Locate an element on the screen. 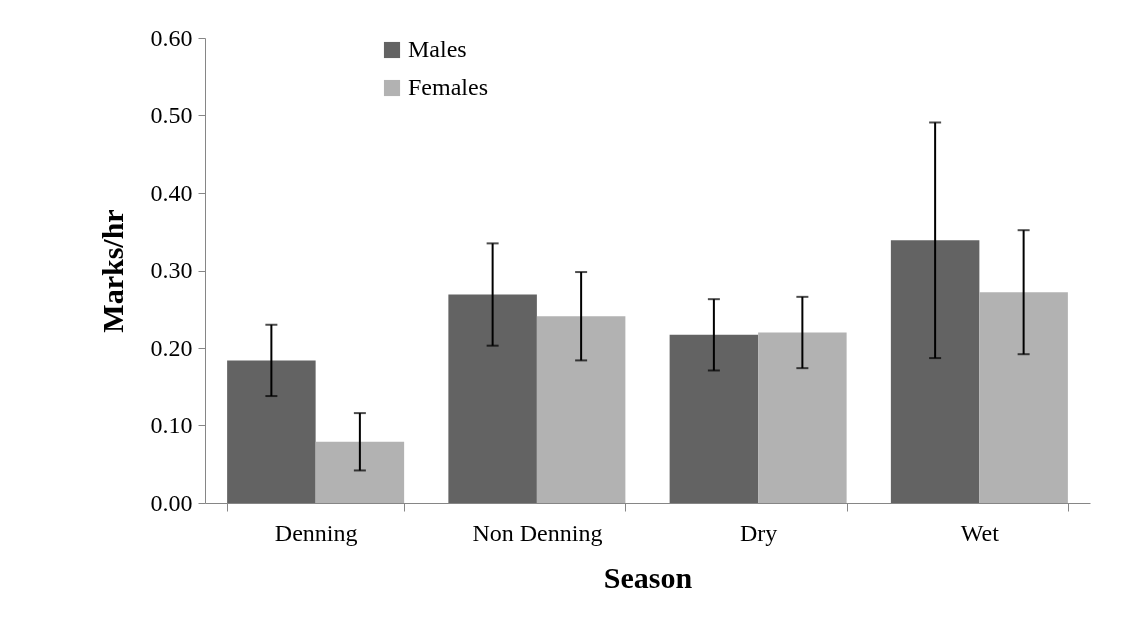 The image size is (1126, 642). x-axis-title: Season is located at coordinates (648, 577).